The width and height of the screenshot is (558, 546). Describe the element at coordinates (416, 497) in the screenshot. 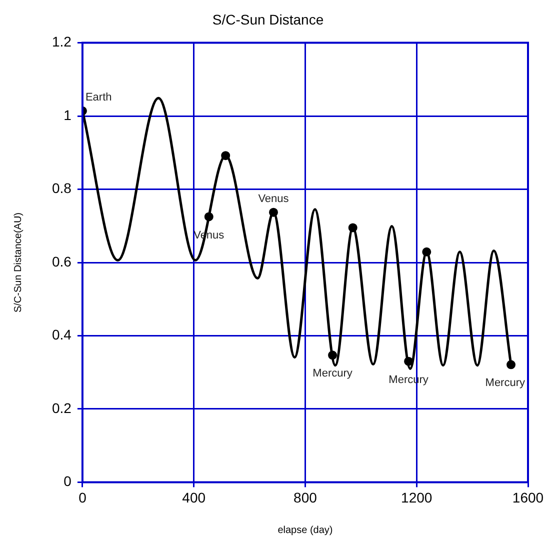

I see `x-tick-label: 1200` at that location.